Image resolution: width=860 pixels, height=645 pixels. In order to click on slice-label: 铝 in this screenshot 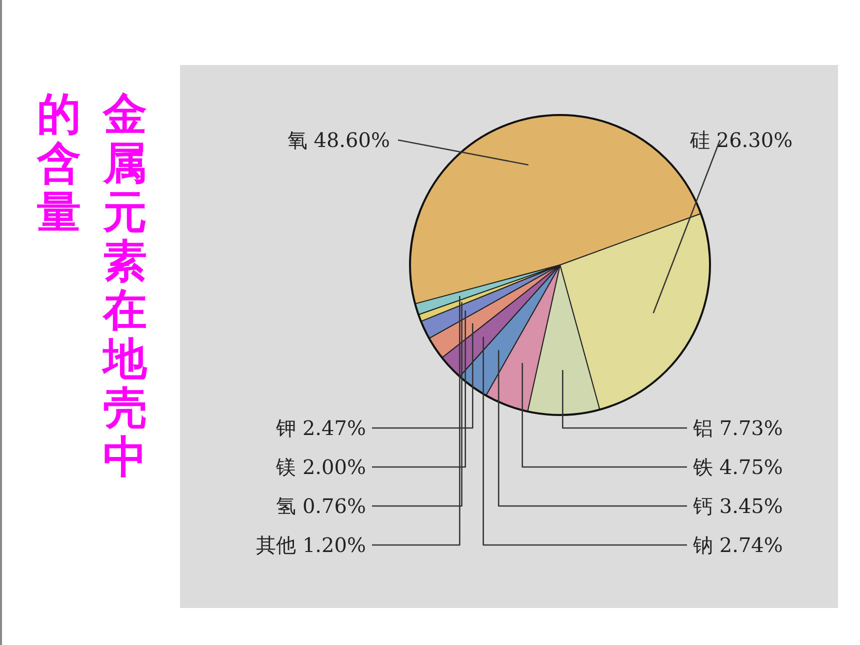, I will do `click(706, 428)`.